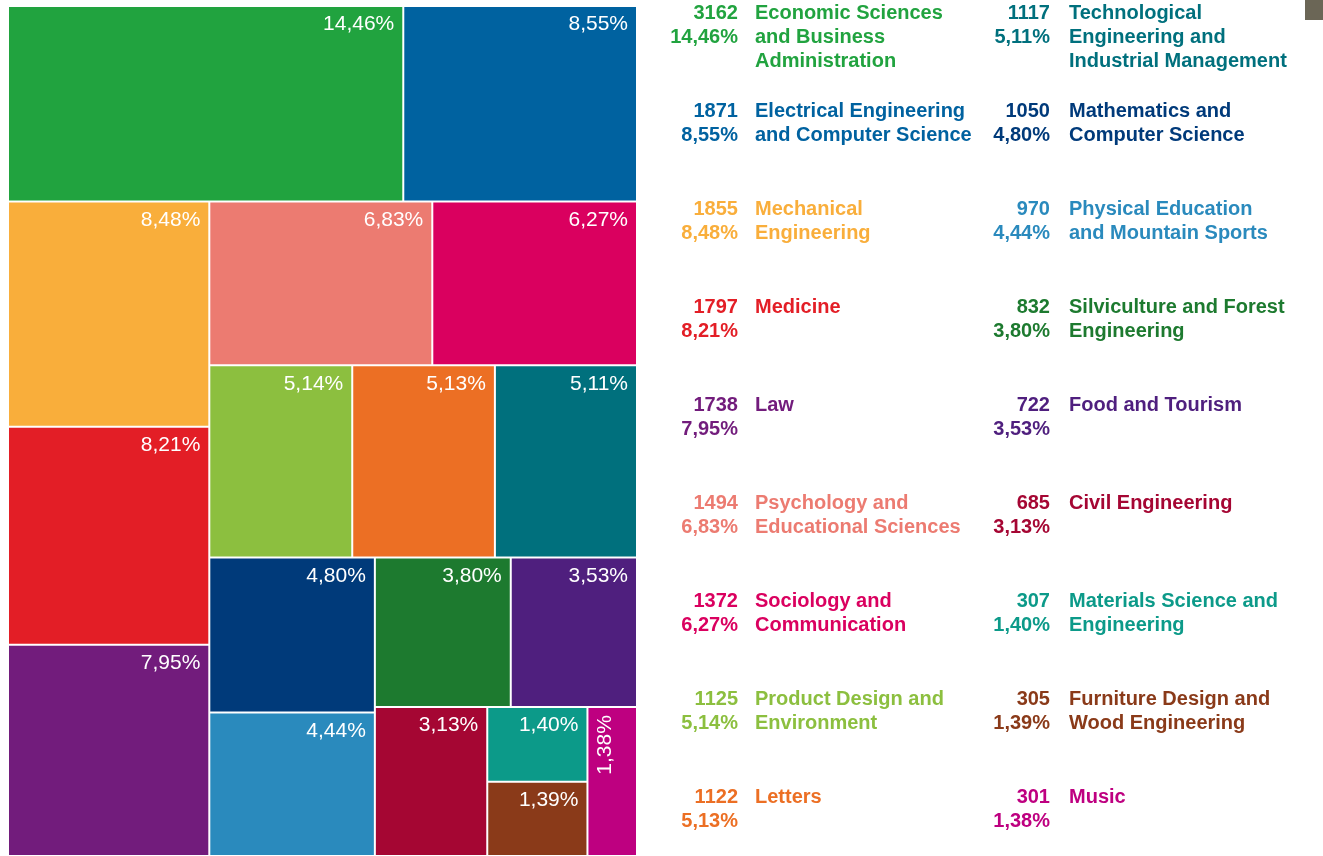  What do you see at coordinates (1169, 220) in the screenshot?
I see `category-label: Physical Education and Mountain Sports` at bounding box center [1169, 220].